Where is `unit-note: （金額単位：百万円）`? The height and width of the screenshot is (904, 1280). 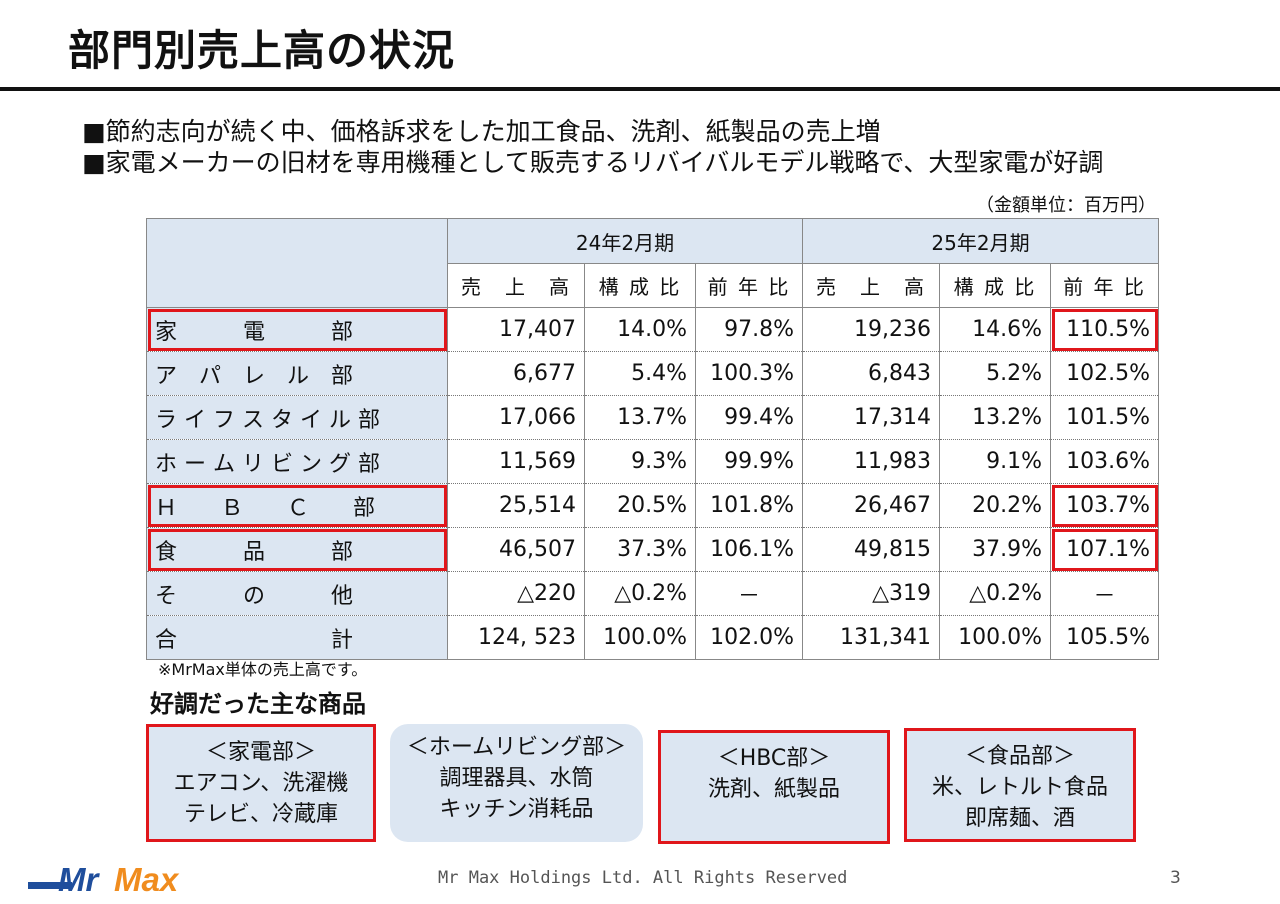
unit-note: （金額単位：百万円） is located at coordinates (1066, 205).